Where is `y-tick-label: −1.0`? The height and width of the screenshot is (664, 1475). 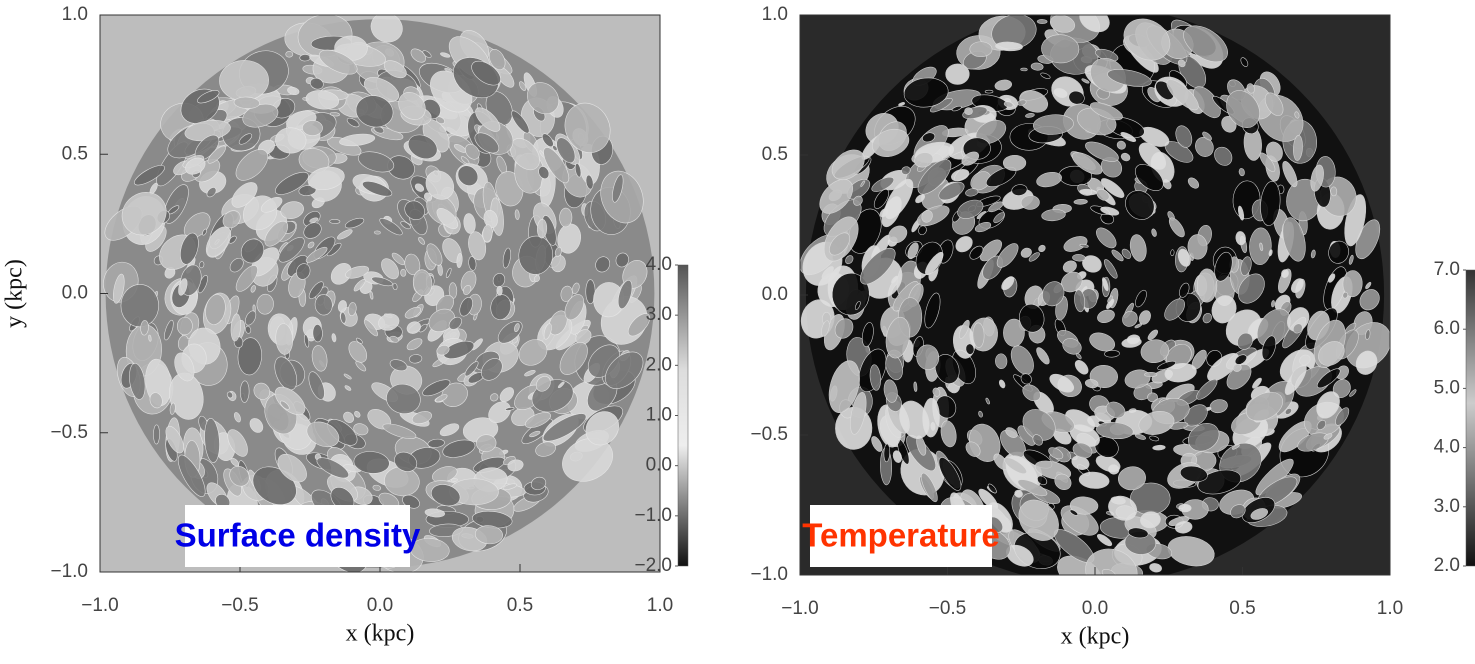 y-tick-label: −1.0 is located at coordinates (769, 574).